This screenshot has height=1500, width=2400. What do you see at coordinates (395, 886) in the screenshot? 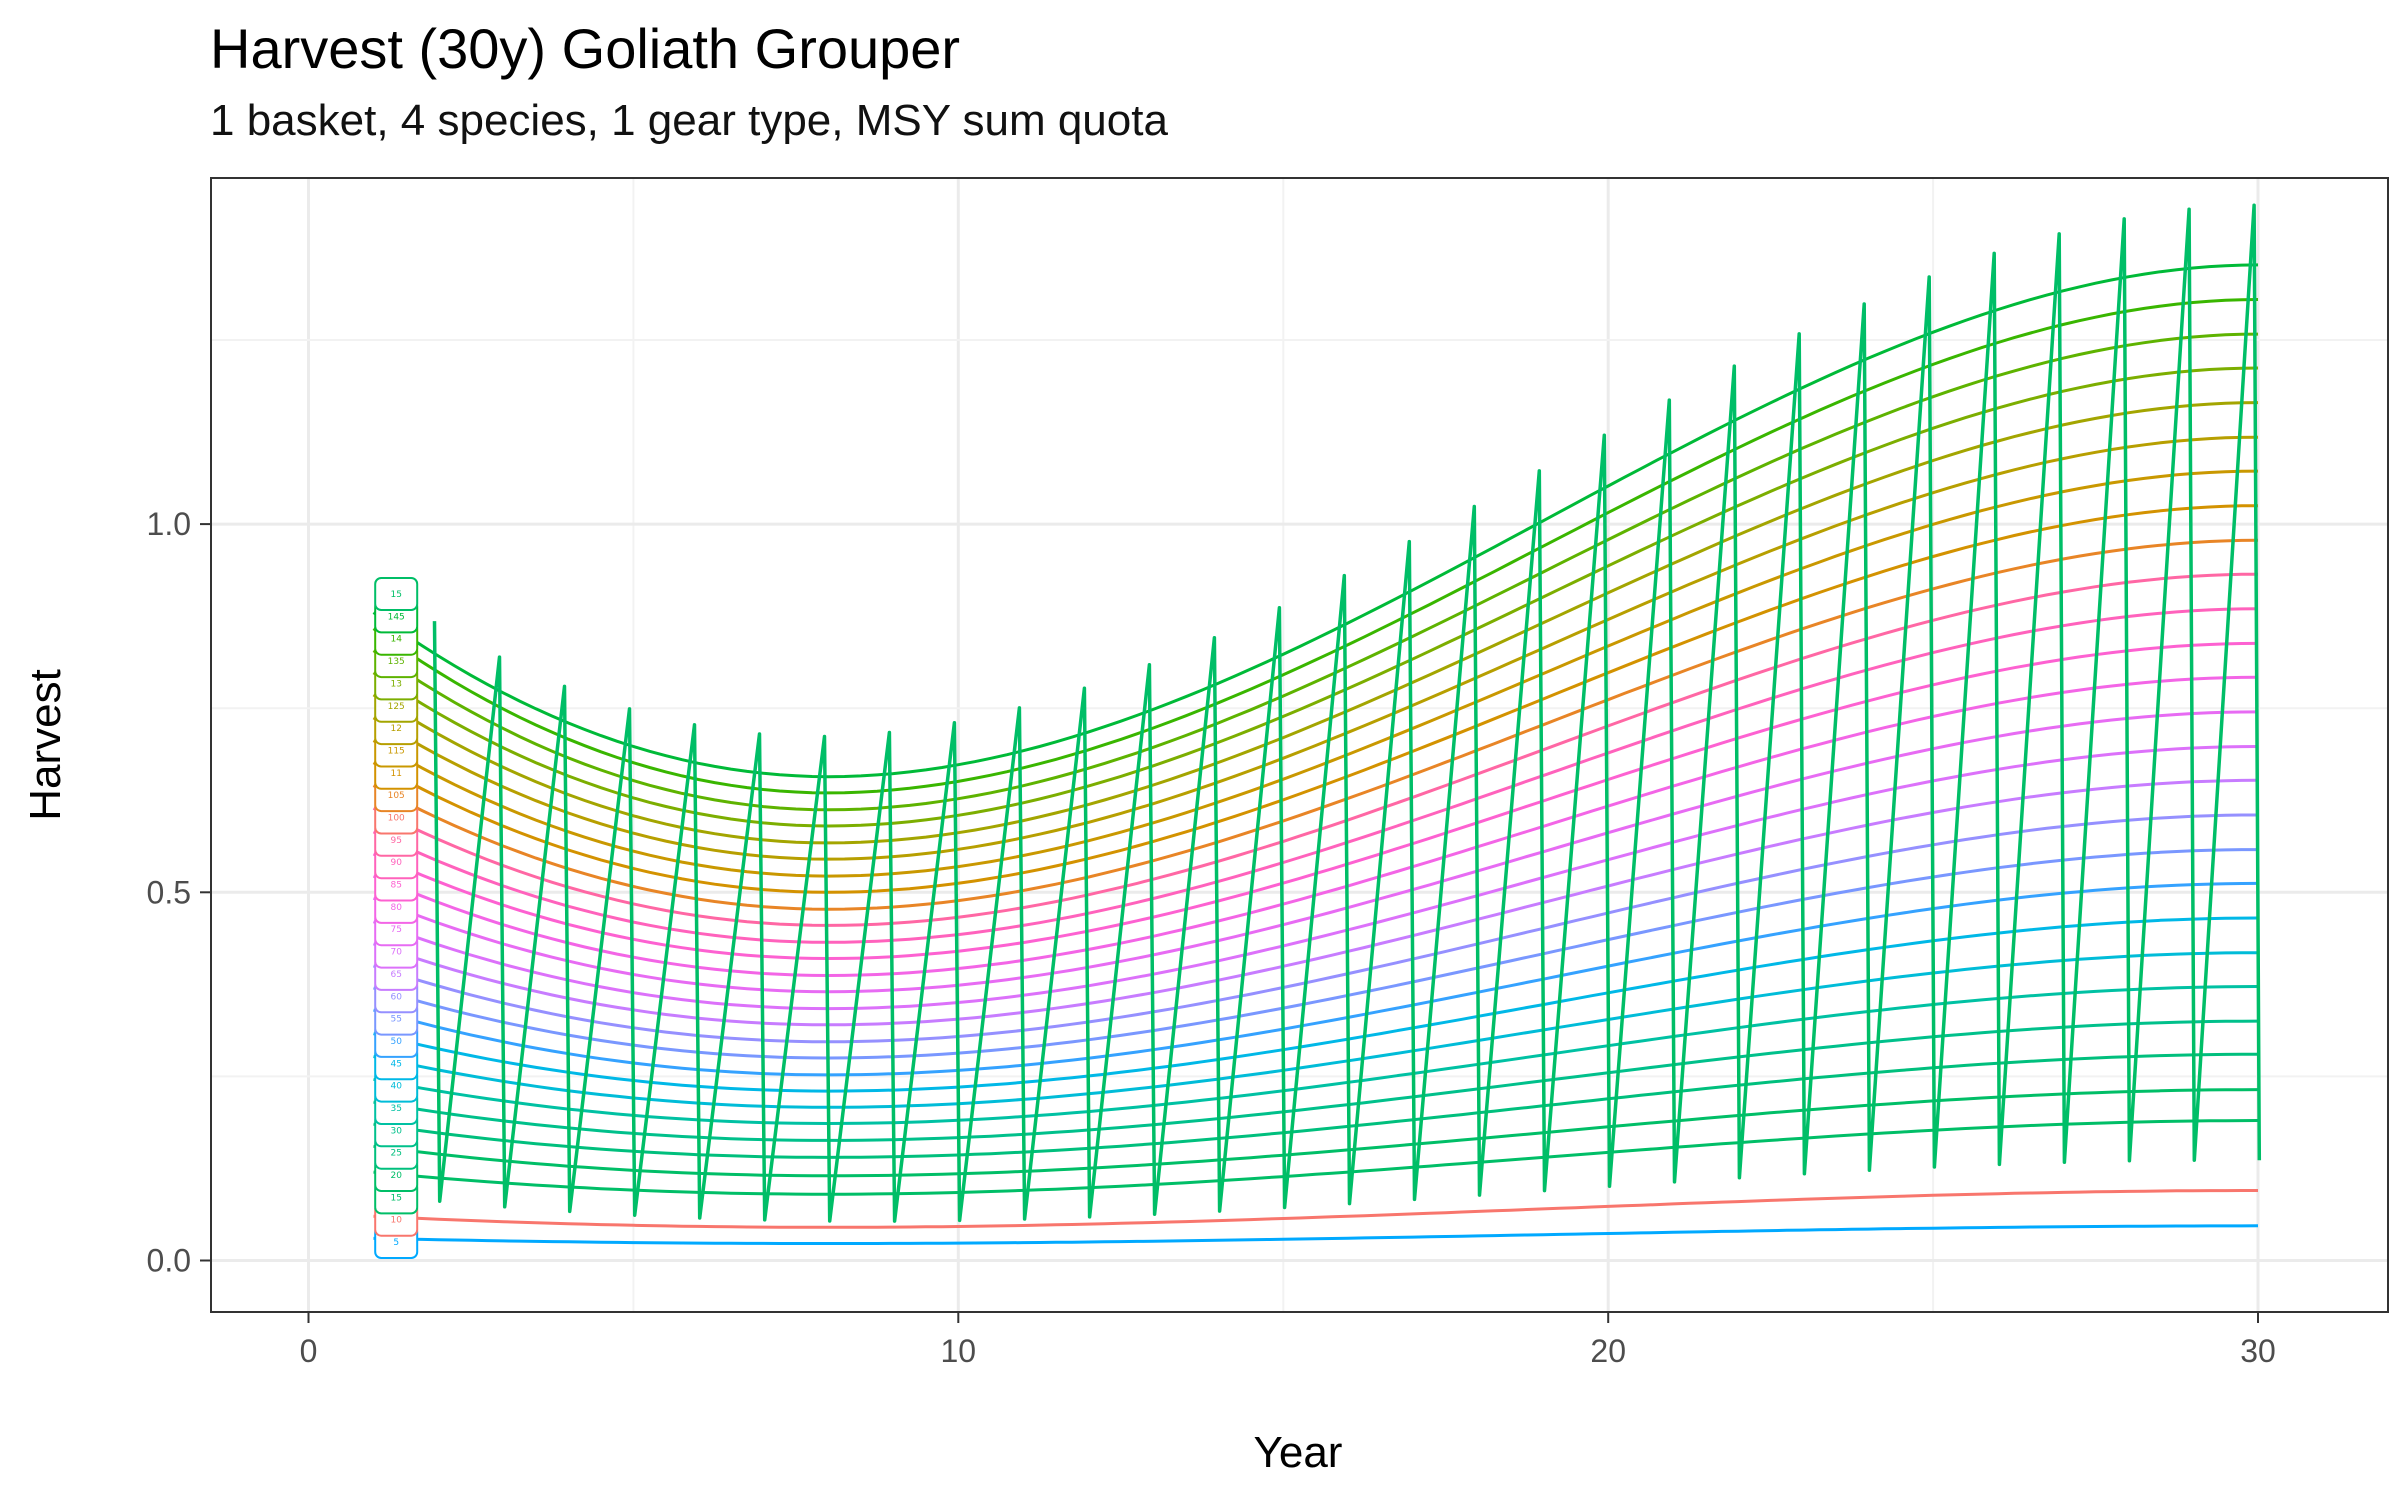
I see `line-label-text: 85` at bounding box center [395, 886].